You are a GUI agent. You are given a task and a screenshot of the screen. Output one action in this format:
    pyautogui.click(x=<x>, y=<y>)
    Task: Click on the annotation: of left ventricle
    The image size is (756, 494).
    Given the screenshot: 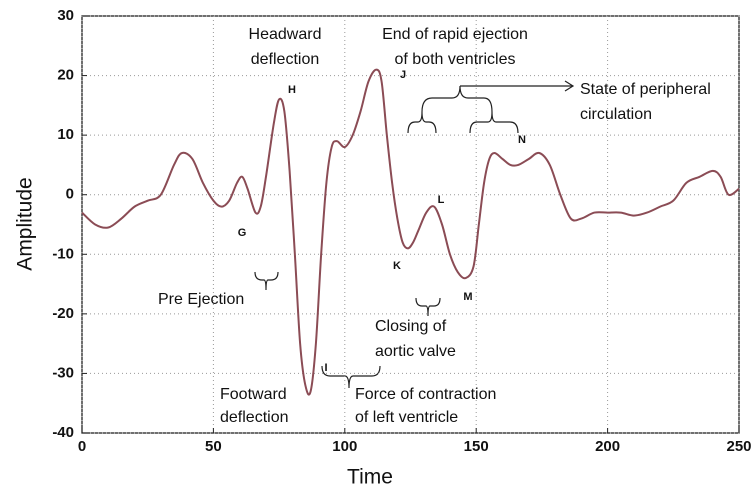 What is the action you would take?
    pyautogui.click(x=406, y=417)
    